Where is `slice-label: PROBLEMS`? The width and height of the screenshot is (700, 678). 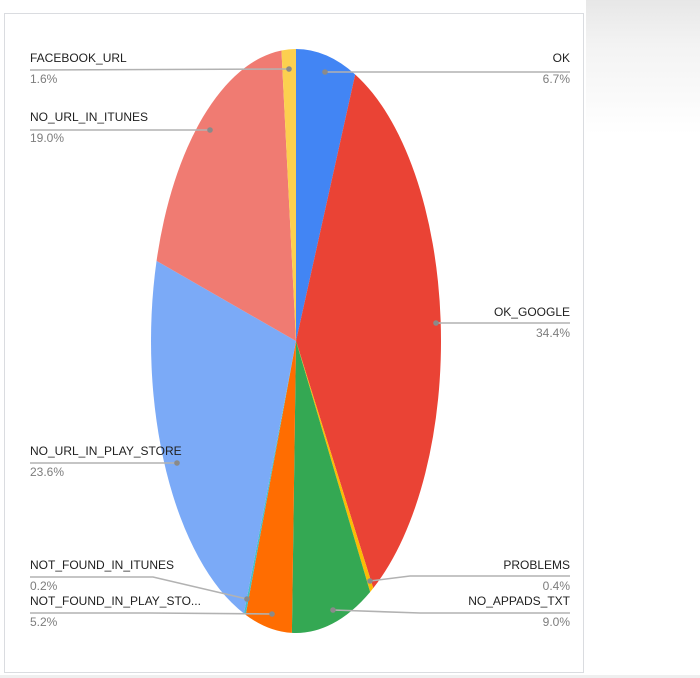 slice-label: PROBLEMS is located at coordinates (536, 565).